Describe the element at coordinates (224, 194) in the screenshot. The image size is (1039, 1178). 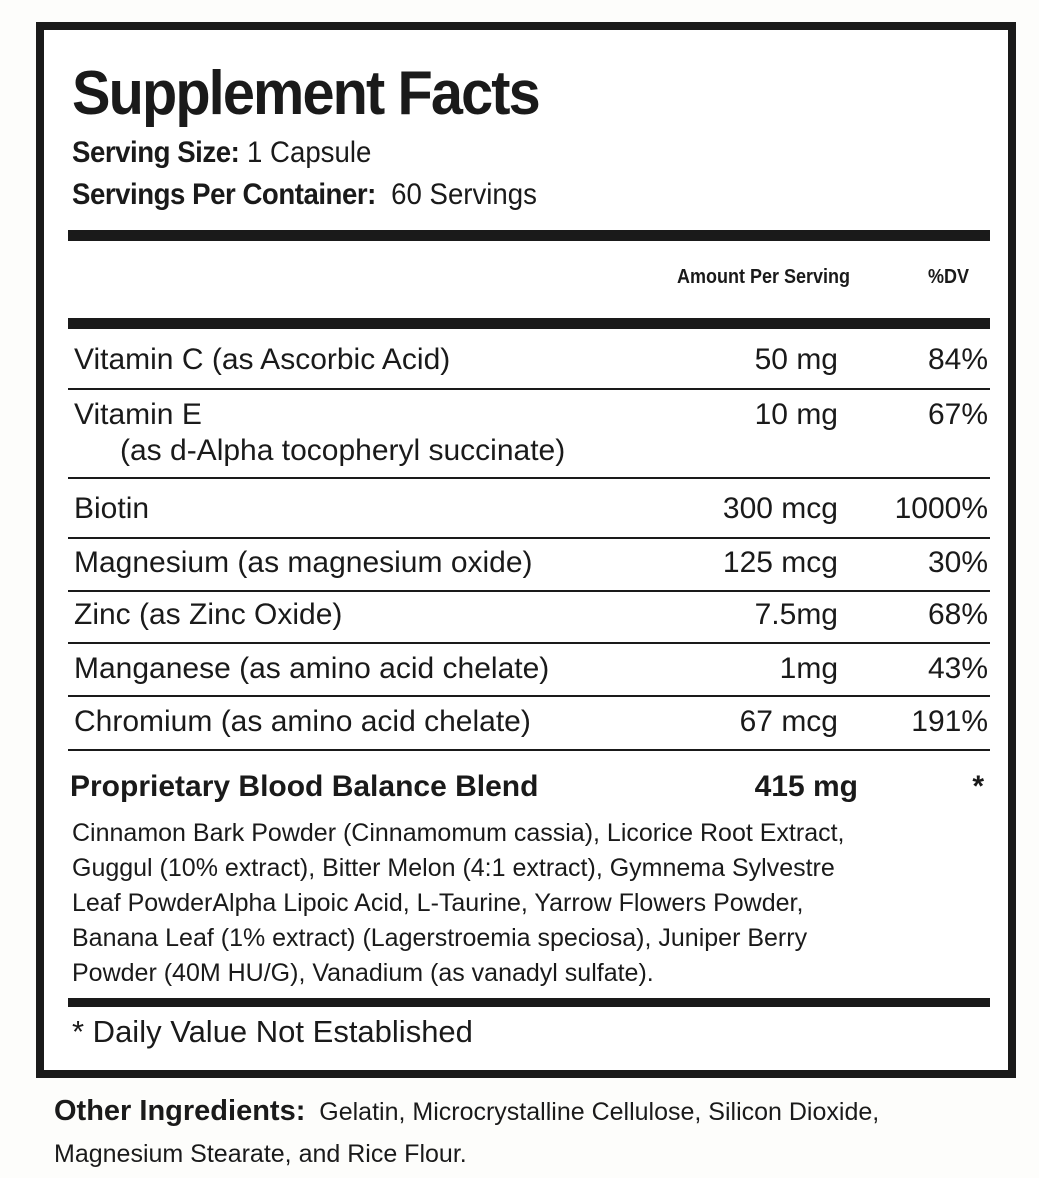
I see `servings-per-container-label: Servings Per Container:` at that location.